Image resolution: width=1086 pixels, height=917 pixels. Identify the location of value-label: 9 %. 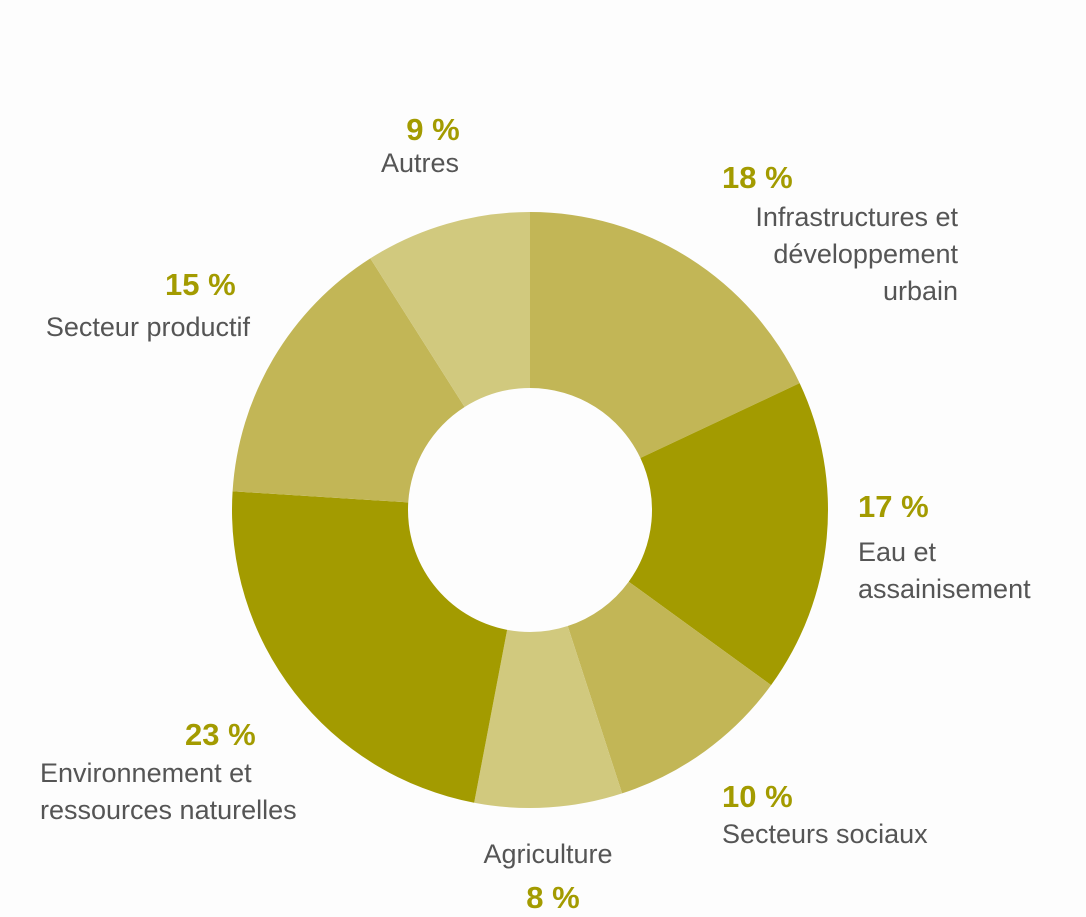
(433, 129).